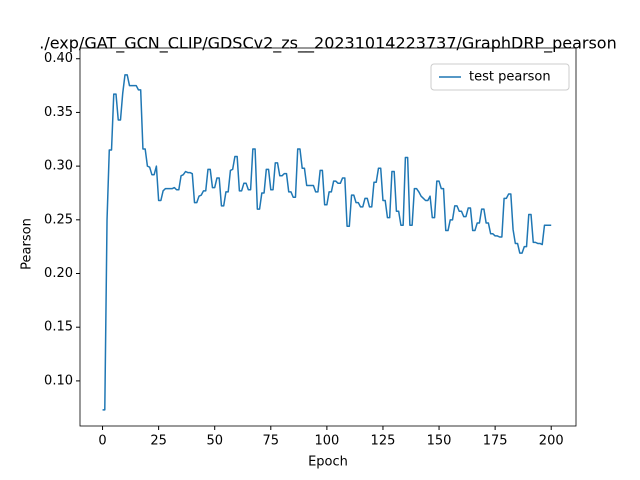 This screenshot has height=480, width=640. I want to click on x-tick-label: 25, so click(158, 441).